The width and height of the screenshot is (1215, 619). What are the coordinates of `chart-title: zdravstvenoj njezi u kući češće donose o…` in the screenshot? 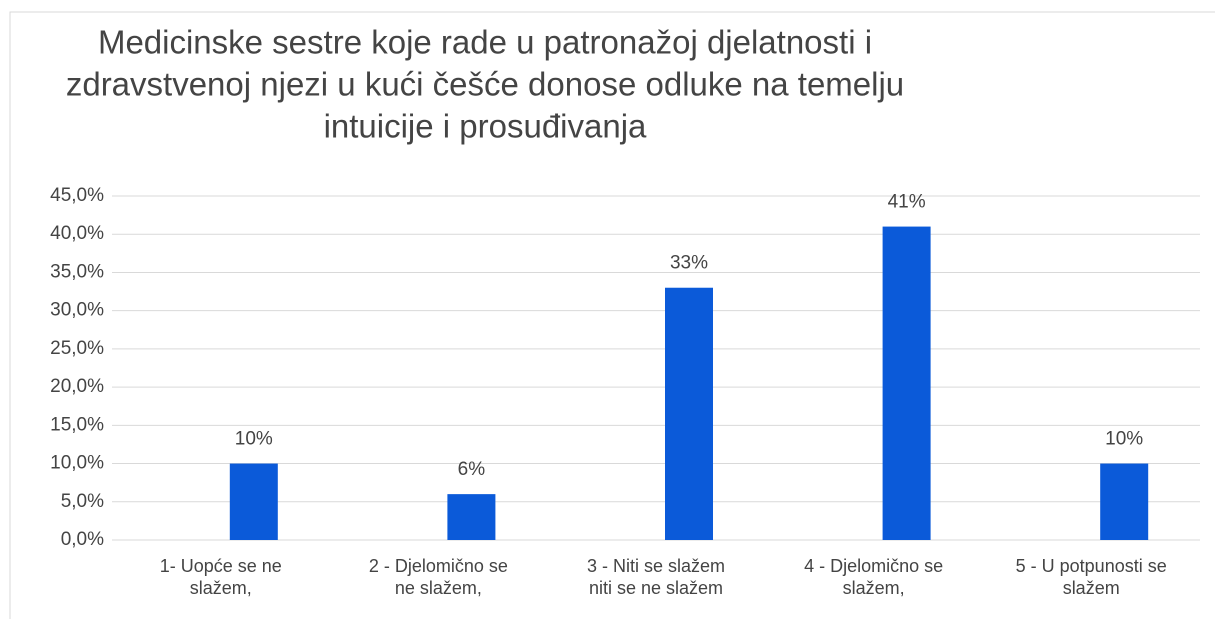 It's located at (485, 84).